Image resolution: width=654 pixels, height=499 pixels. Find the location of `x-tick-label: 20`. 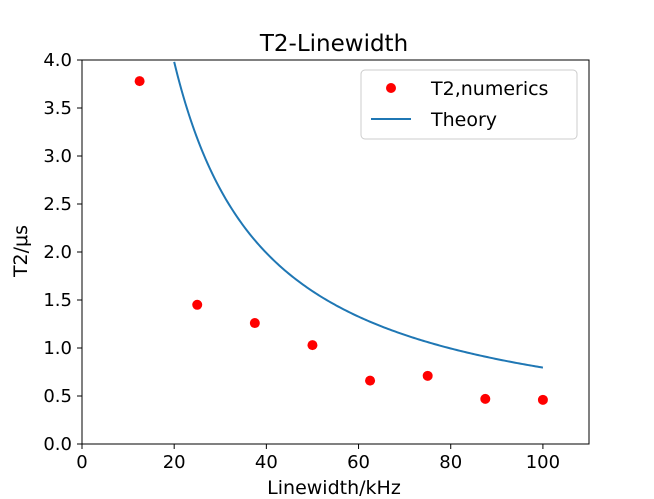

x-tick-label: 20 is located at coordinates (174, 462).